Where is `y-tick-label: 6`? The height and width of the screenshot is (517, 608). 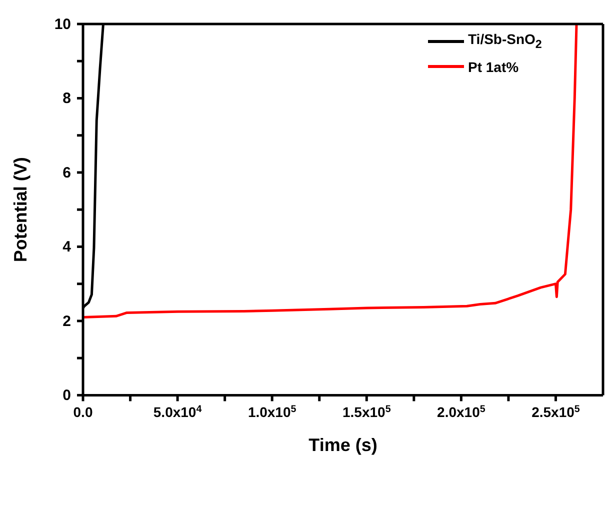
y-tick-label: 6 is located at coordinates (66, 173).